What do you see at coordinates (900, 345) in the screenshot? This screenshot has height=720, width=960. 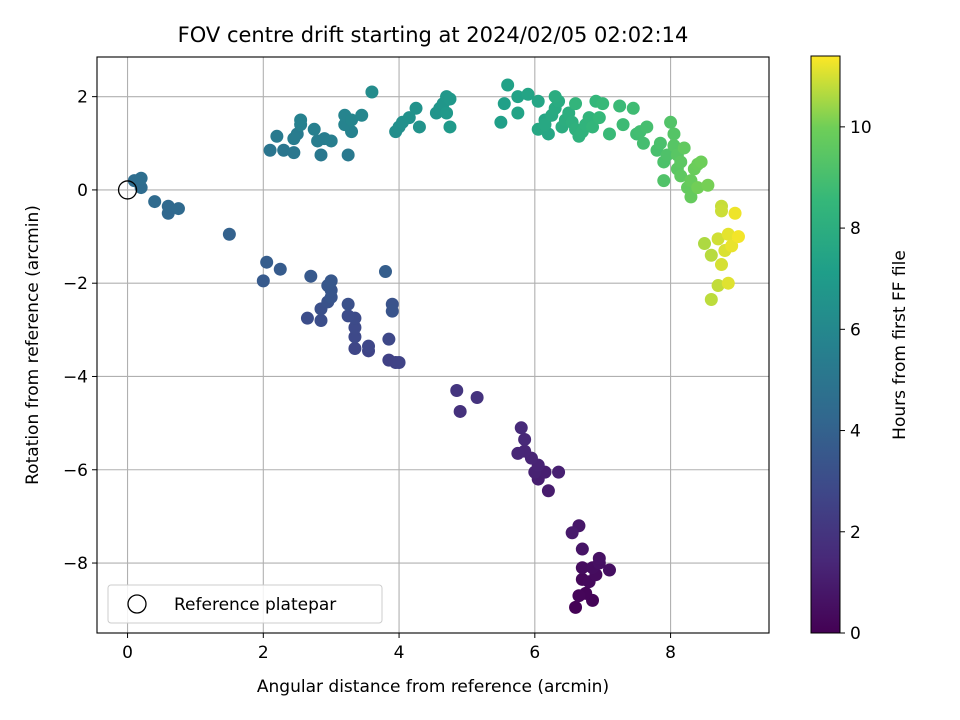 I see `colorbar-label: Hours from first FF file` at bounding box center [900, 345].